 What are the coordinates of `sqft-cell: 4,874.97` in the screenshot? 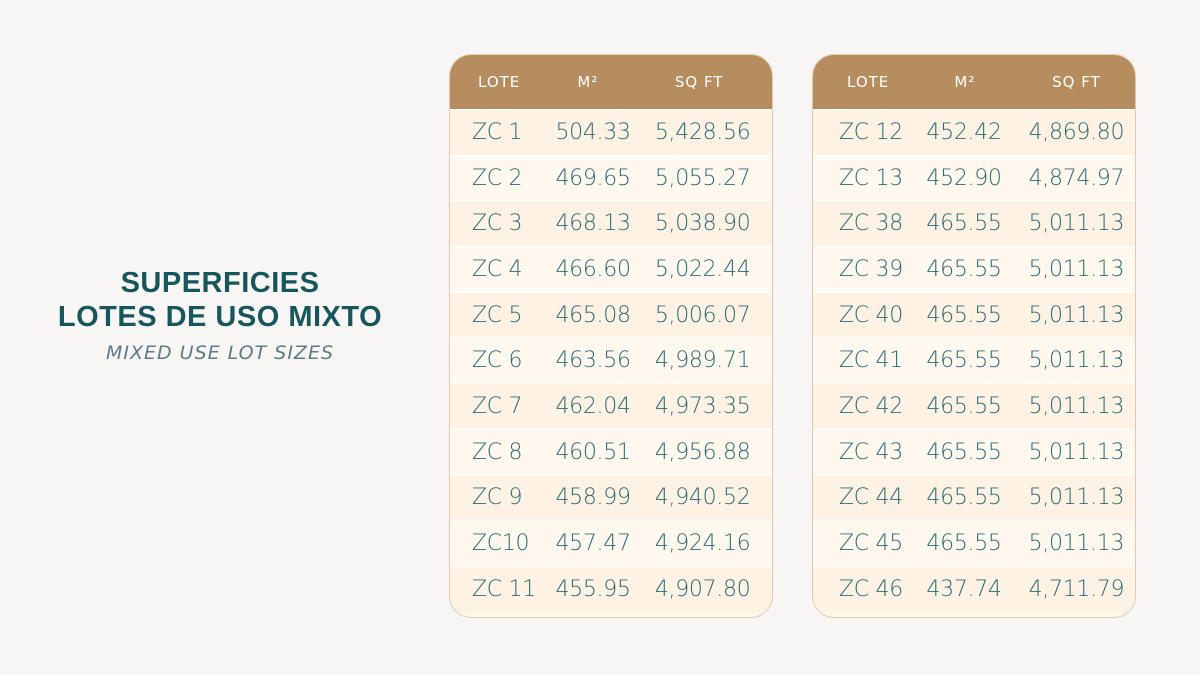 It's located at (1076, 178).